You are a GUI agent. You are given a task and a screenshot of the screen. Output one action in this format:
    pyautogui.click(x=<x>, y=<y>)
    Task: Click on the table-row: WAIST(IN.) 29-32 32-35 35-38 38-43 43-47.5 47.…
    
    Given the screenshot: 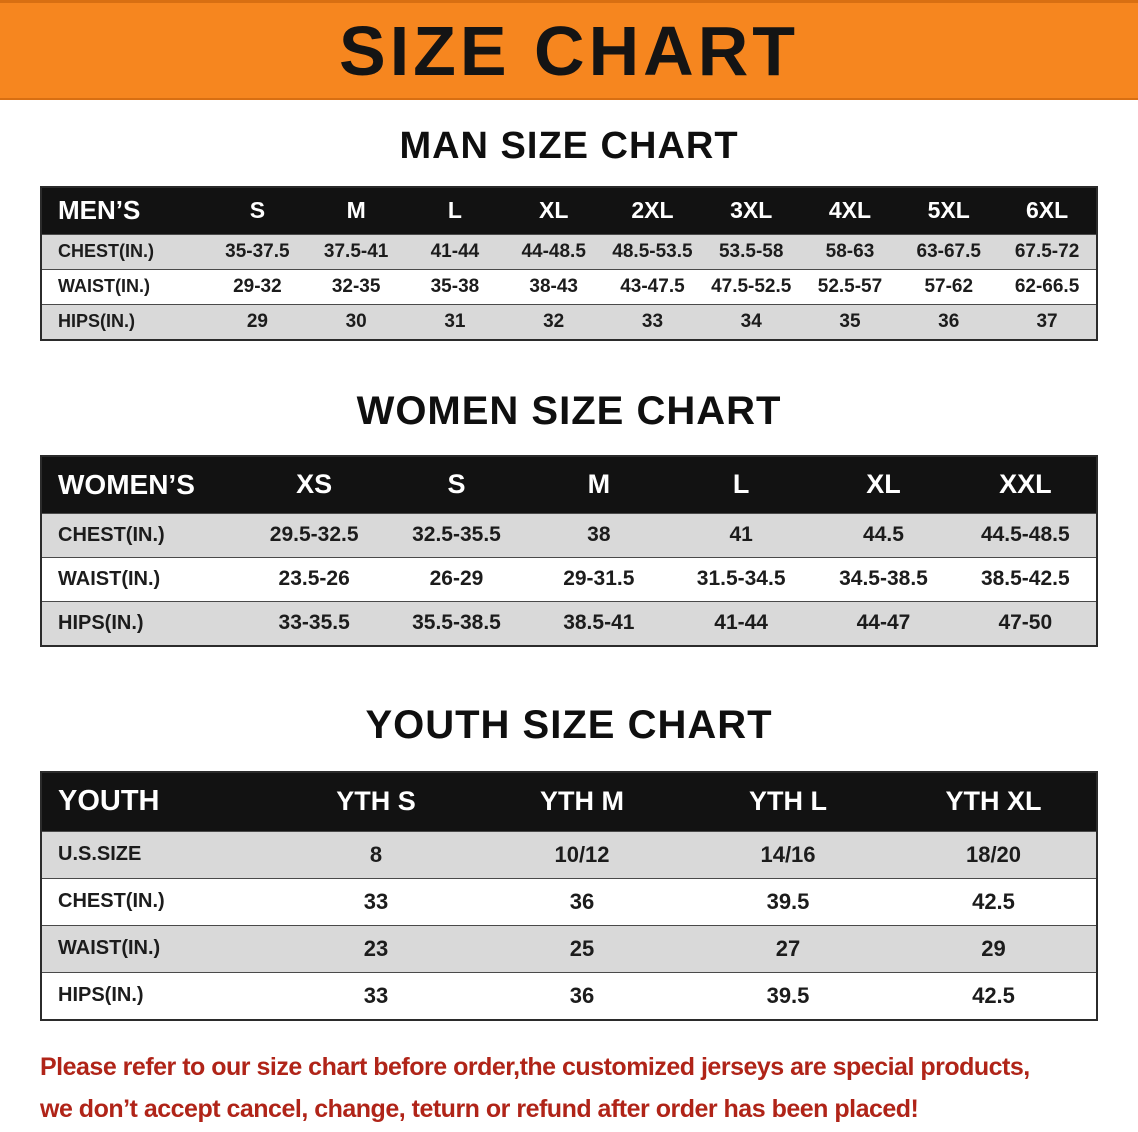 What is the action you would take?
    pyautogui.click(x=569, y=286)
    